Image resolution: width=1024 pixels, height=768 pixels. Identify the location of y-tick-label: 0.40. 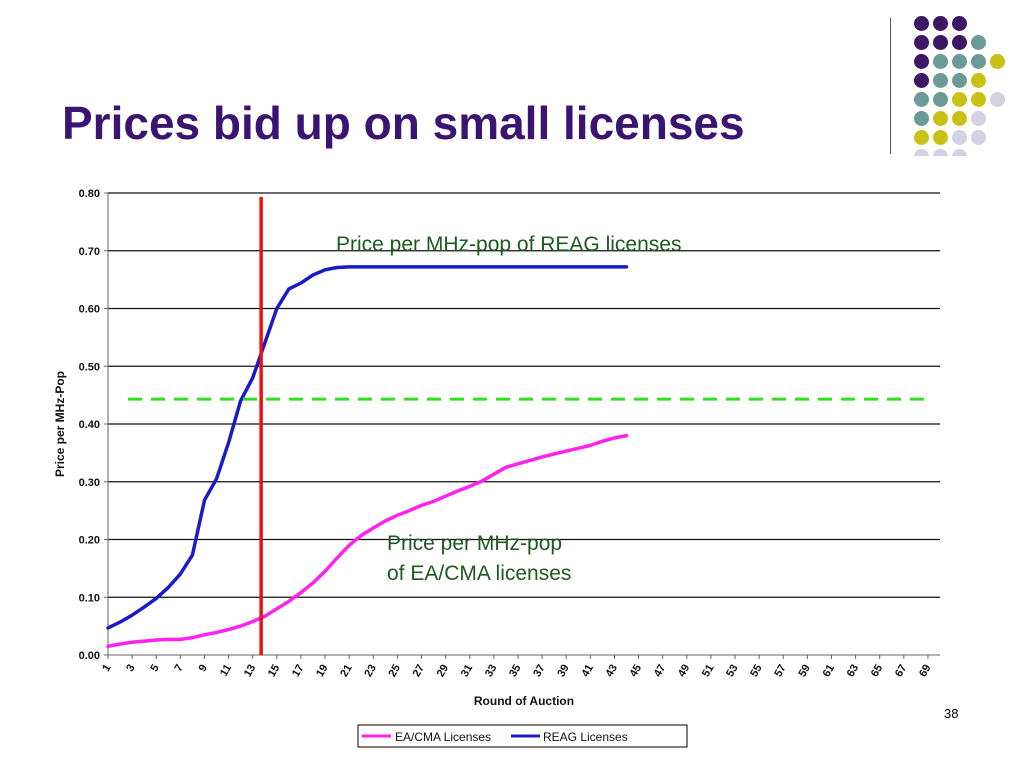
(89, 425).